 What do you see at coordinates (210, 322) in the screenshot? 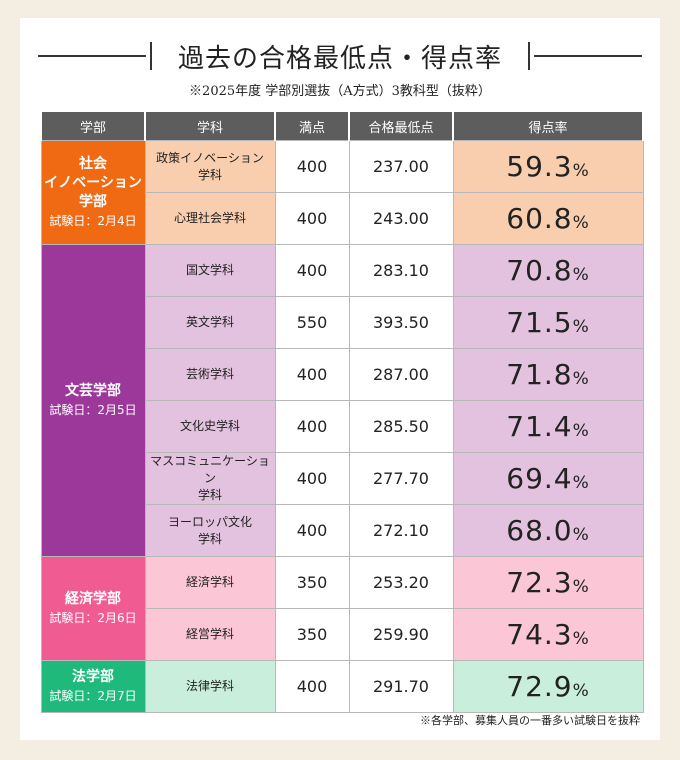
I see `subject-cell: 英文学科` at bounding box center [210, 322].